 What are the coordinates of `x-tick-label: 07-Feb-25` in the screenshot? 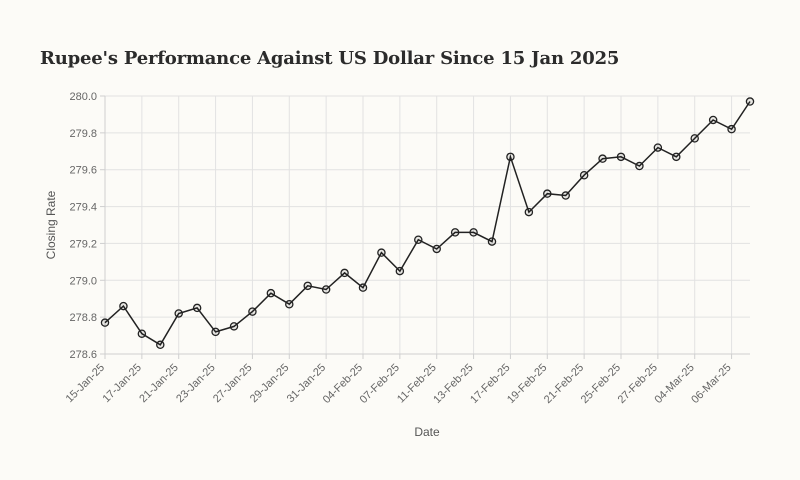 It's located at (380, 384).